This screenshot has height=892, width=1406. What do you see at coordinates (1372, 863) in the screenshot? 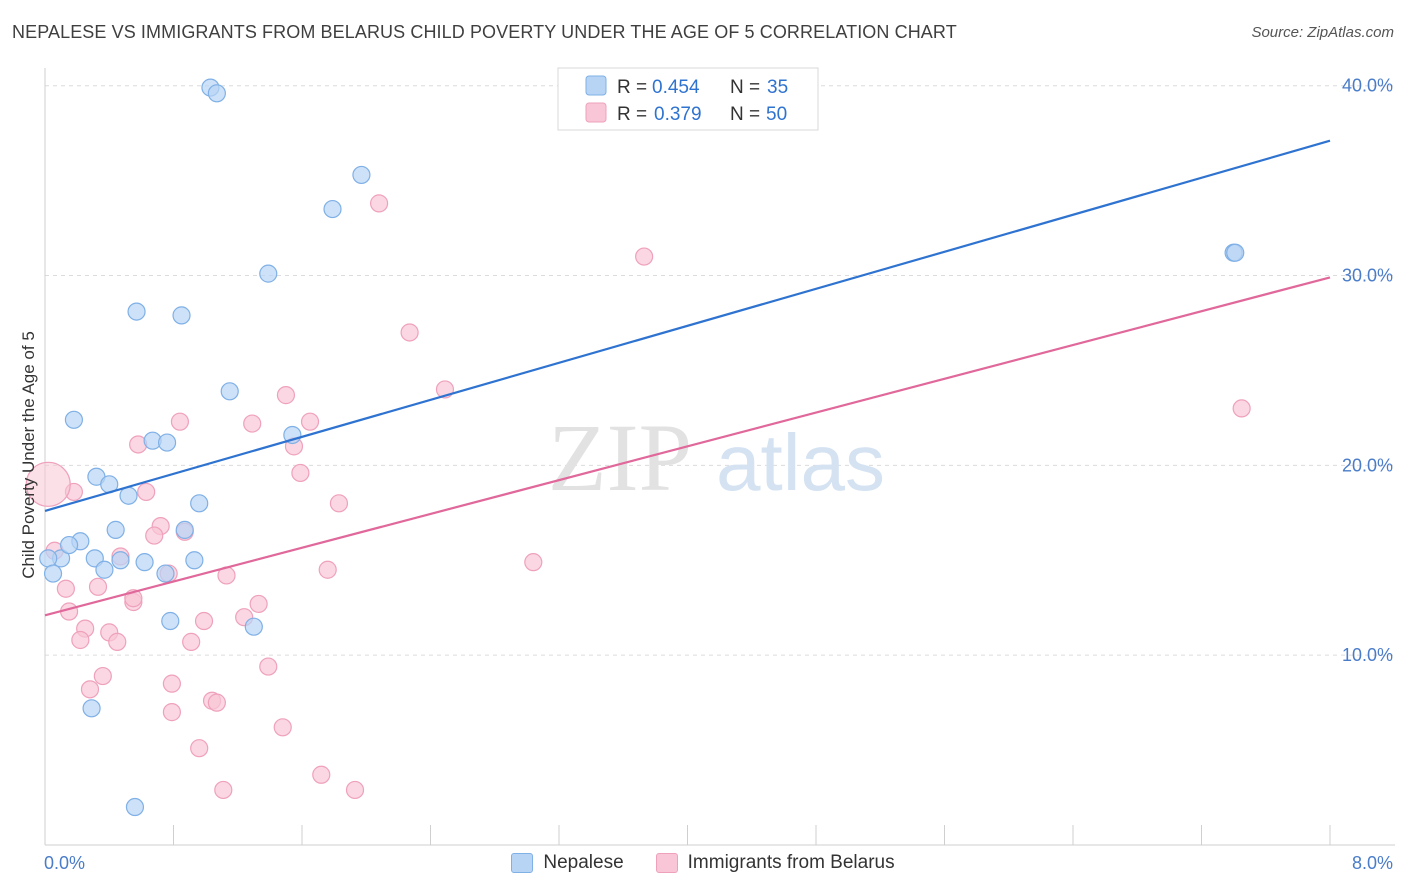
I see `x-tick-label-max: 8.0%` at bounding box center [1372, 863].